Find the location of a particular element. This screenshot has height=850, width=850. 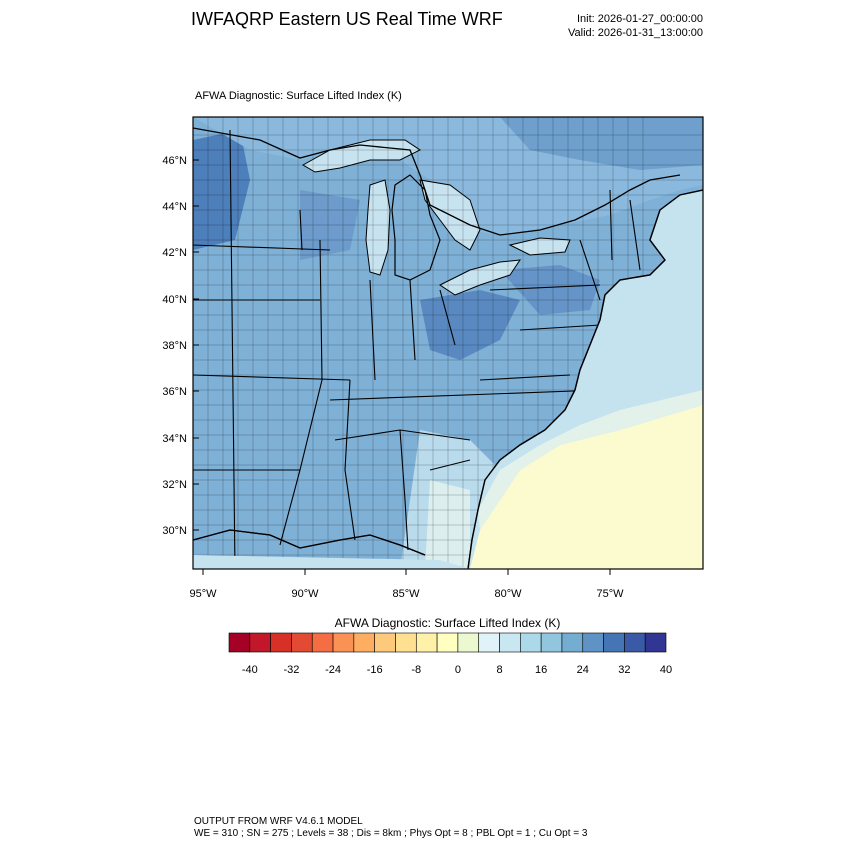

ocean-transition is located at coordinates (590, 460).